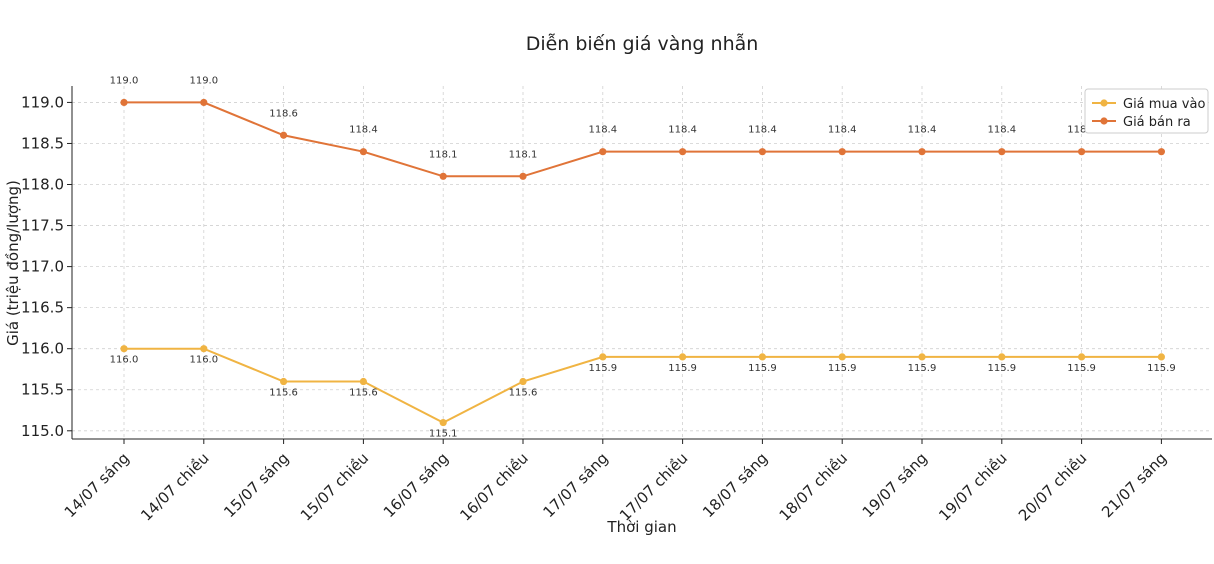 The image size is (1214, 564). I want to click on x-tick-label: 14/07 chiều, so click(174, 486).